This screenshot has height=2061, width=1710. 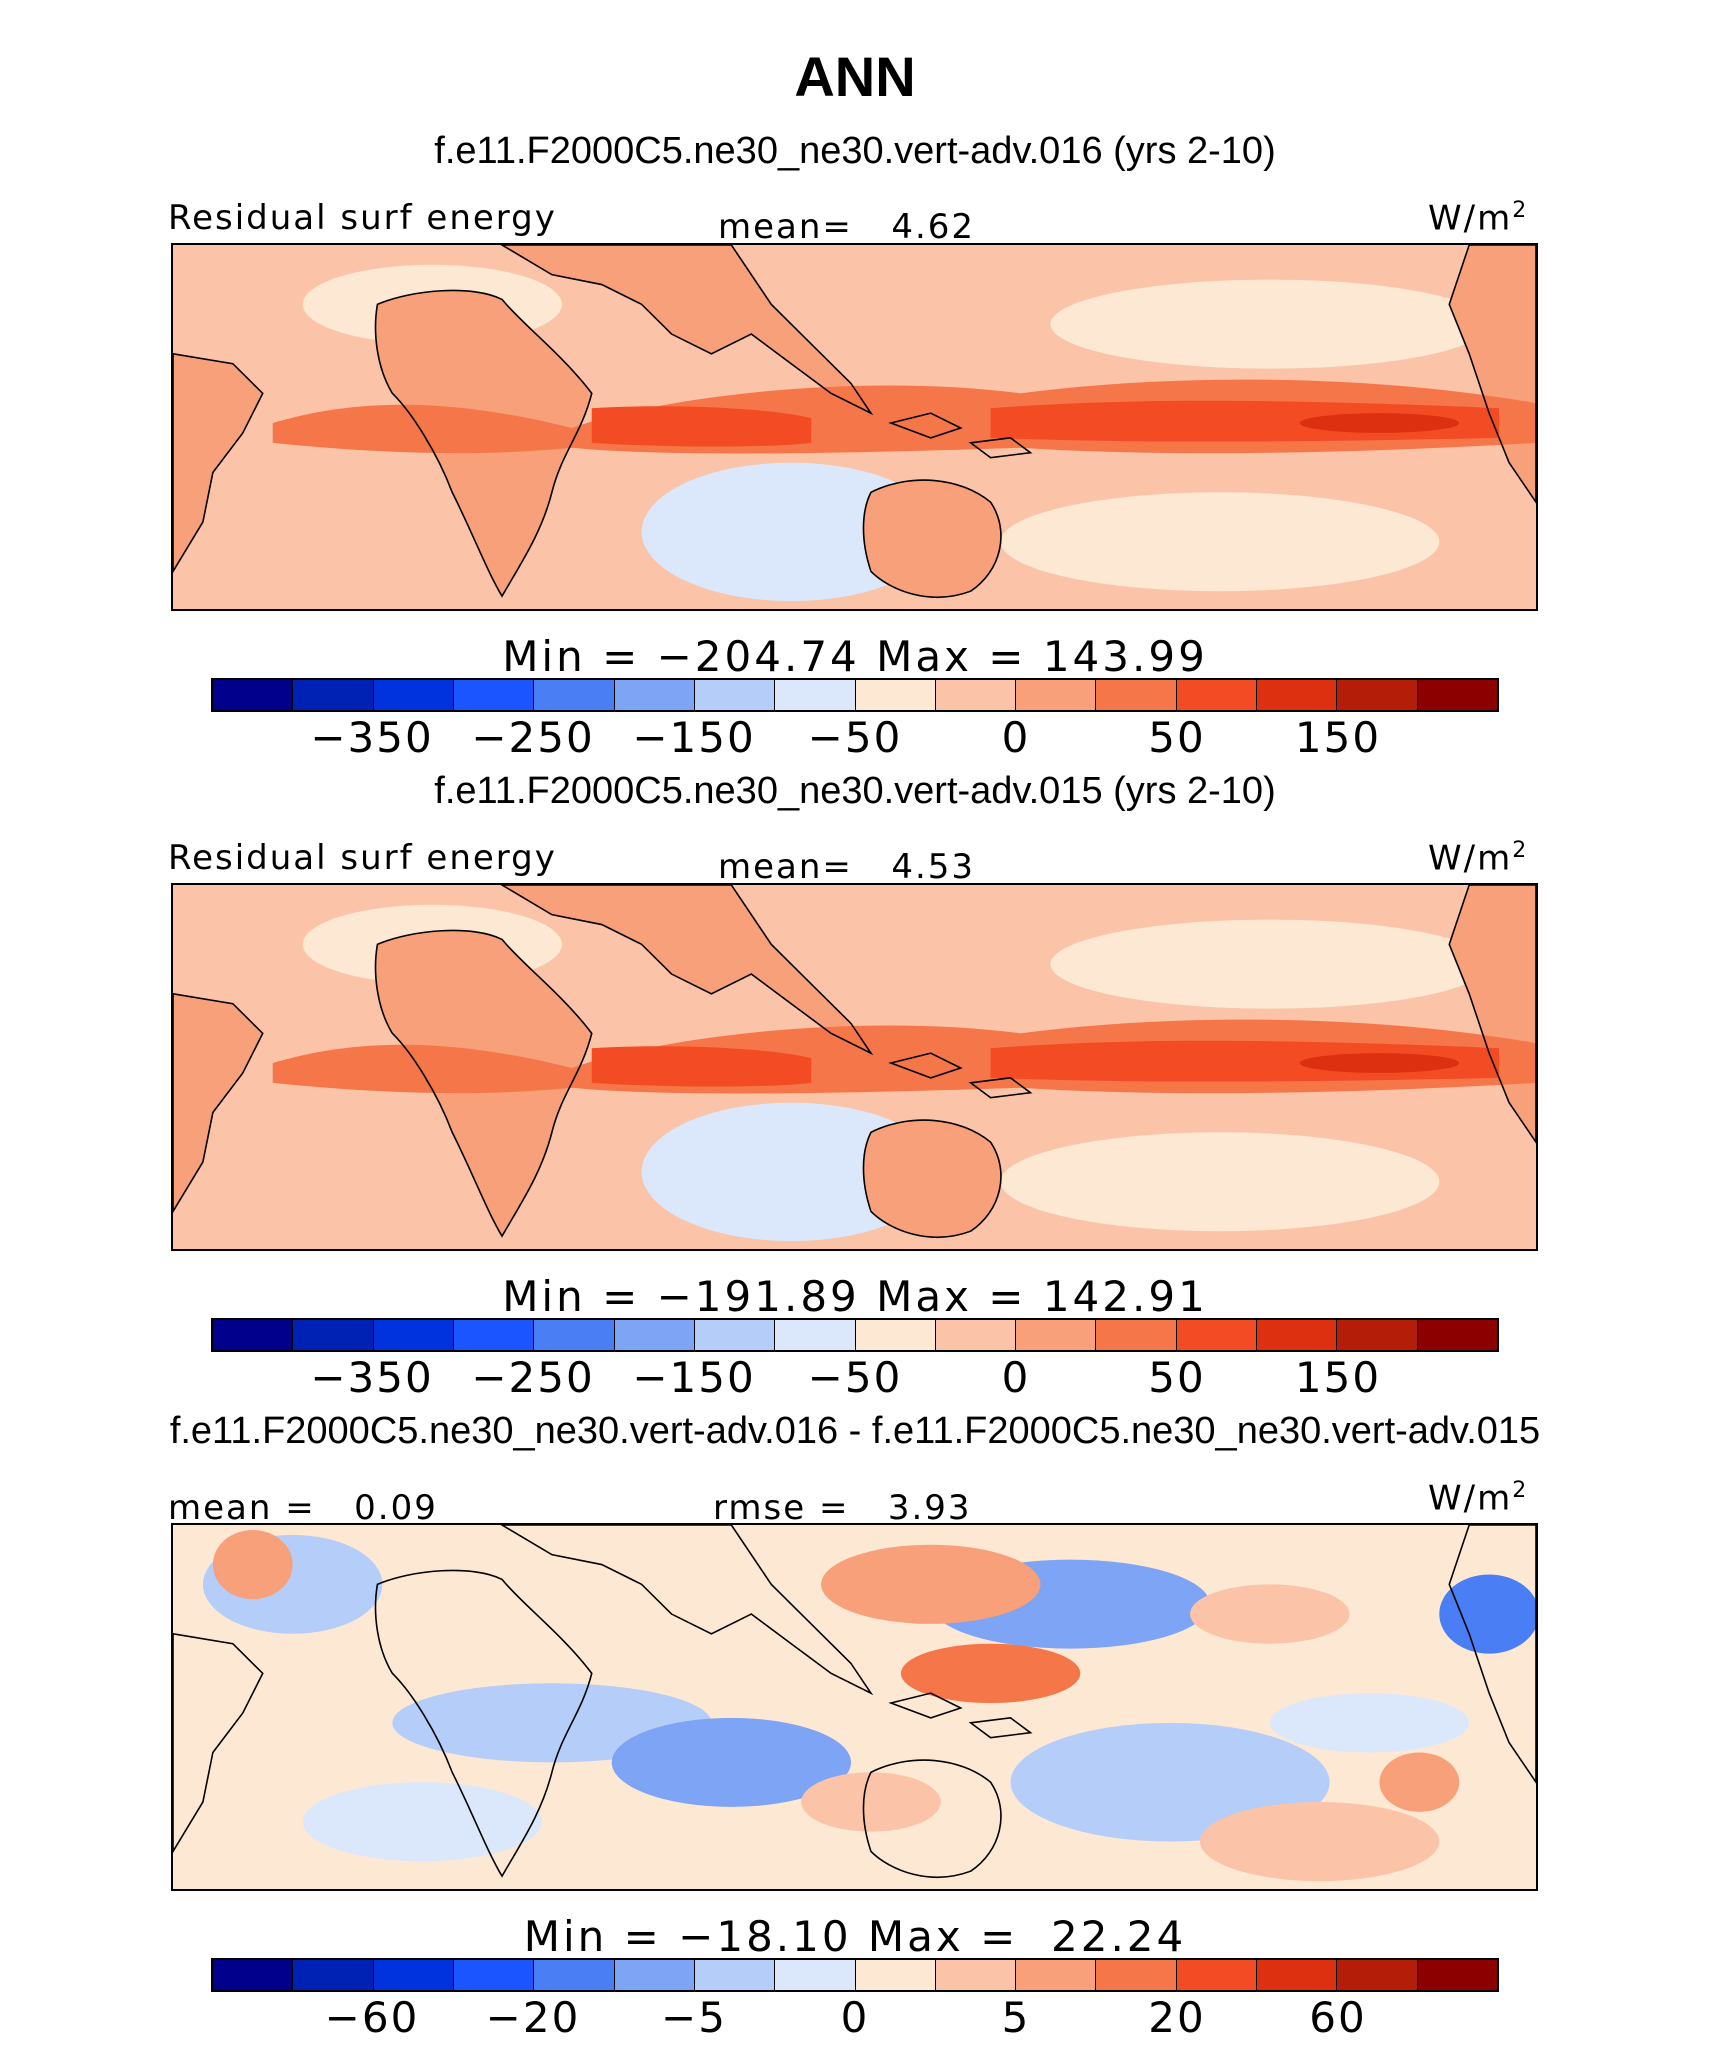 What do you see at coordinates (372, 737) in the screenshot?
I see `colorbar-tick-label: −350` at bounding box center [372, 737].